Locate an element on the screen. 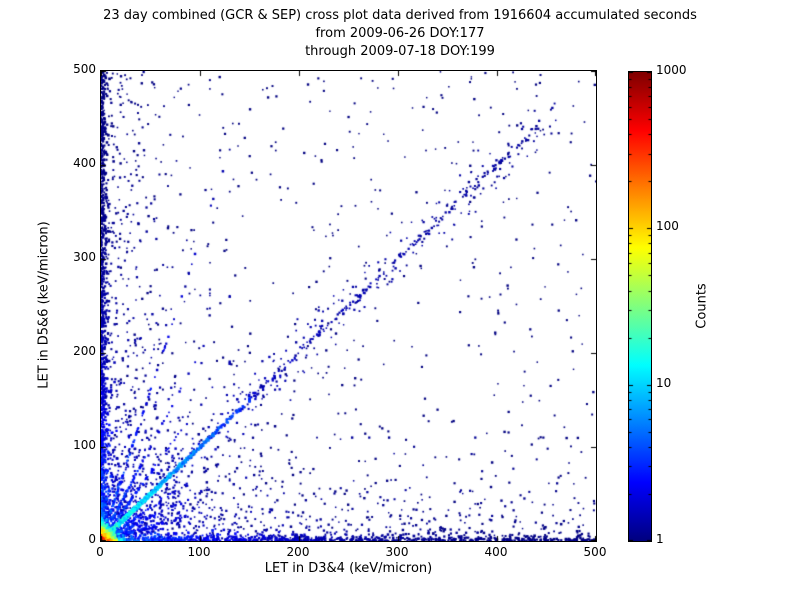 The width and height of the screenshot is (800, 600). y-tick-label: 400 is located at coordinates (84, 163).